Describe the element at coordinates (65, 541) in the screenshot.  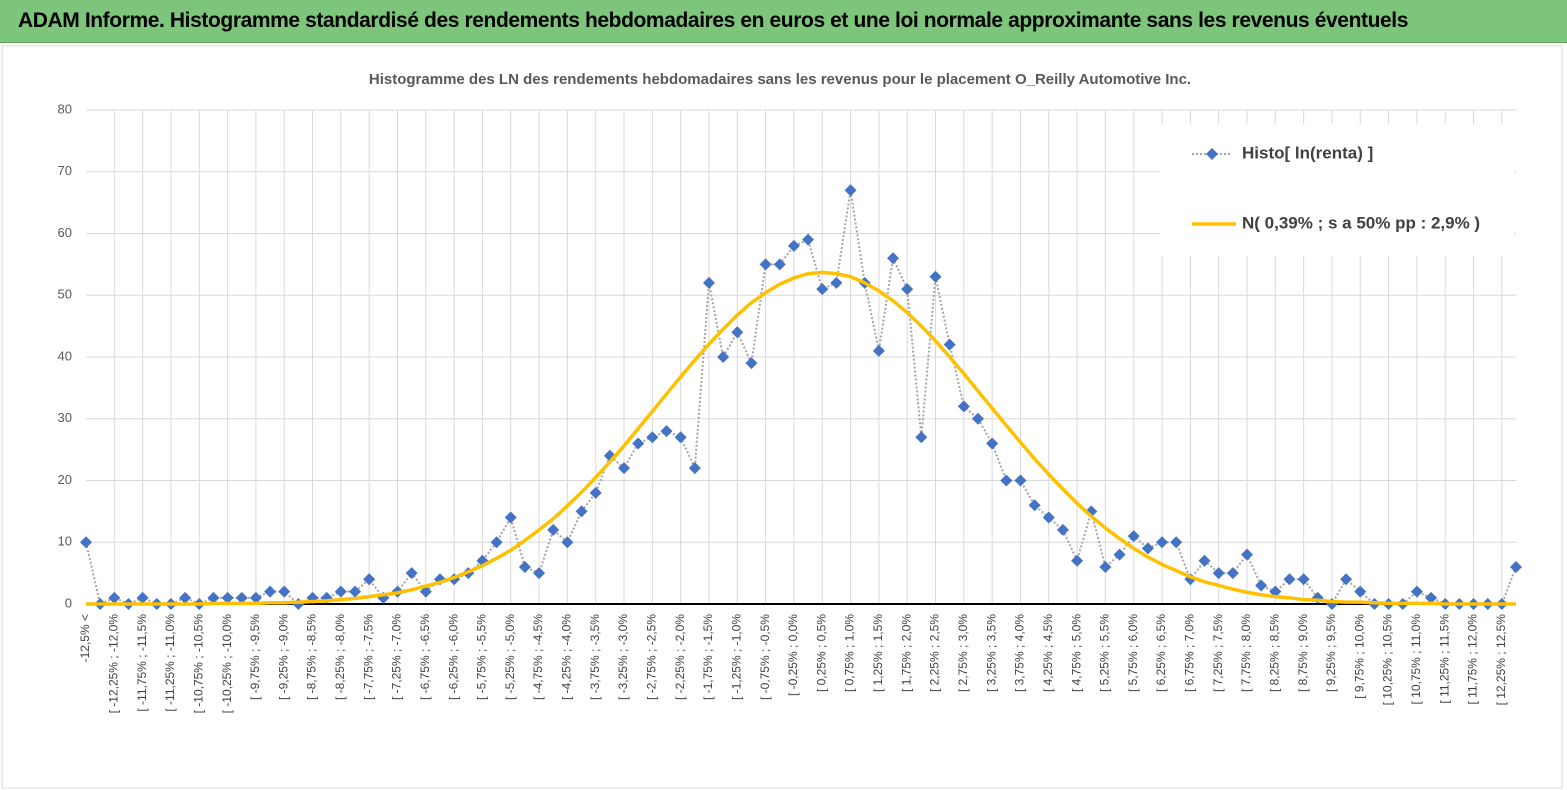
I see `y-tick-label: 10` at that location.